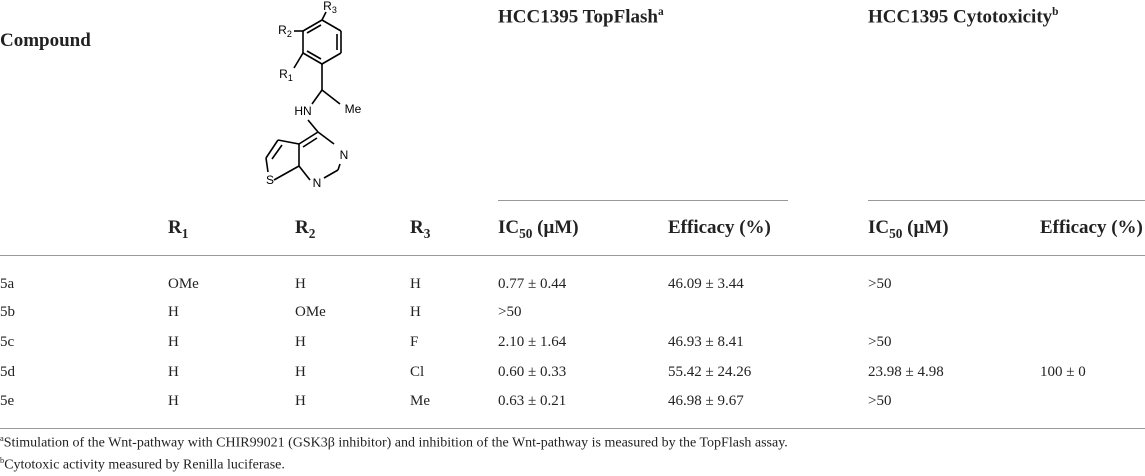 The height and width of the screenshot is (476, 1145). I want to click on cytotoxicity-header: HCC1395 Cytotoxicityb, so click(963, 17).